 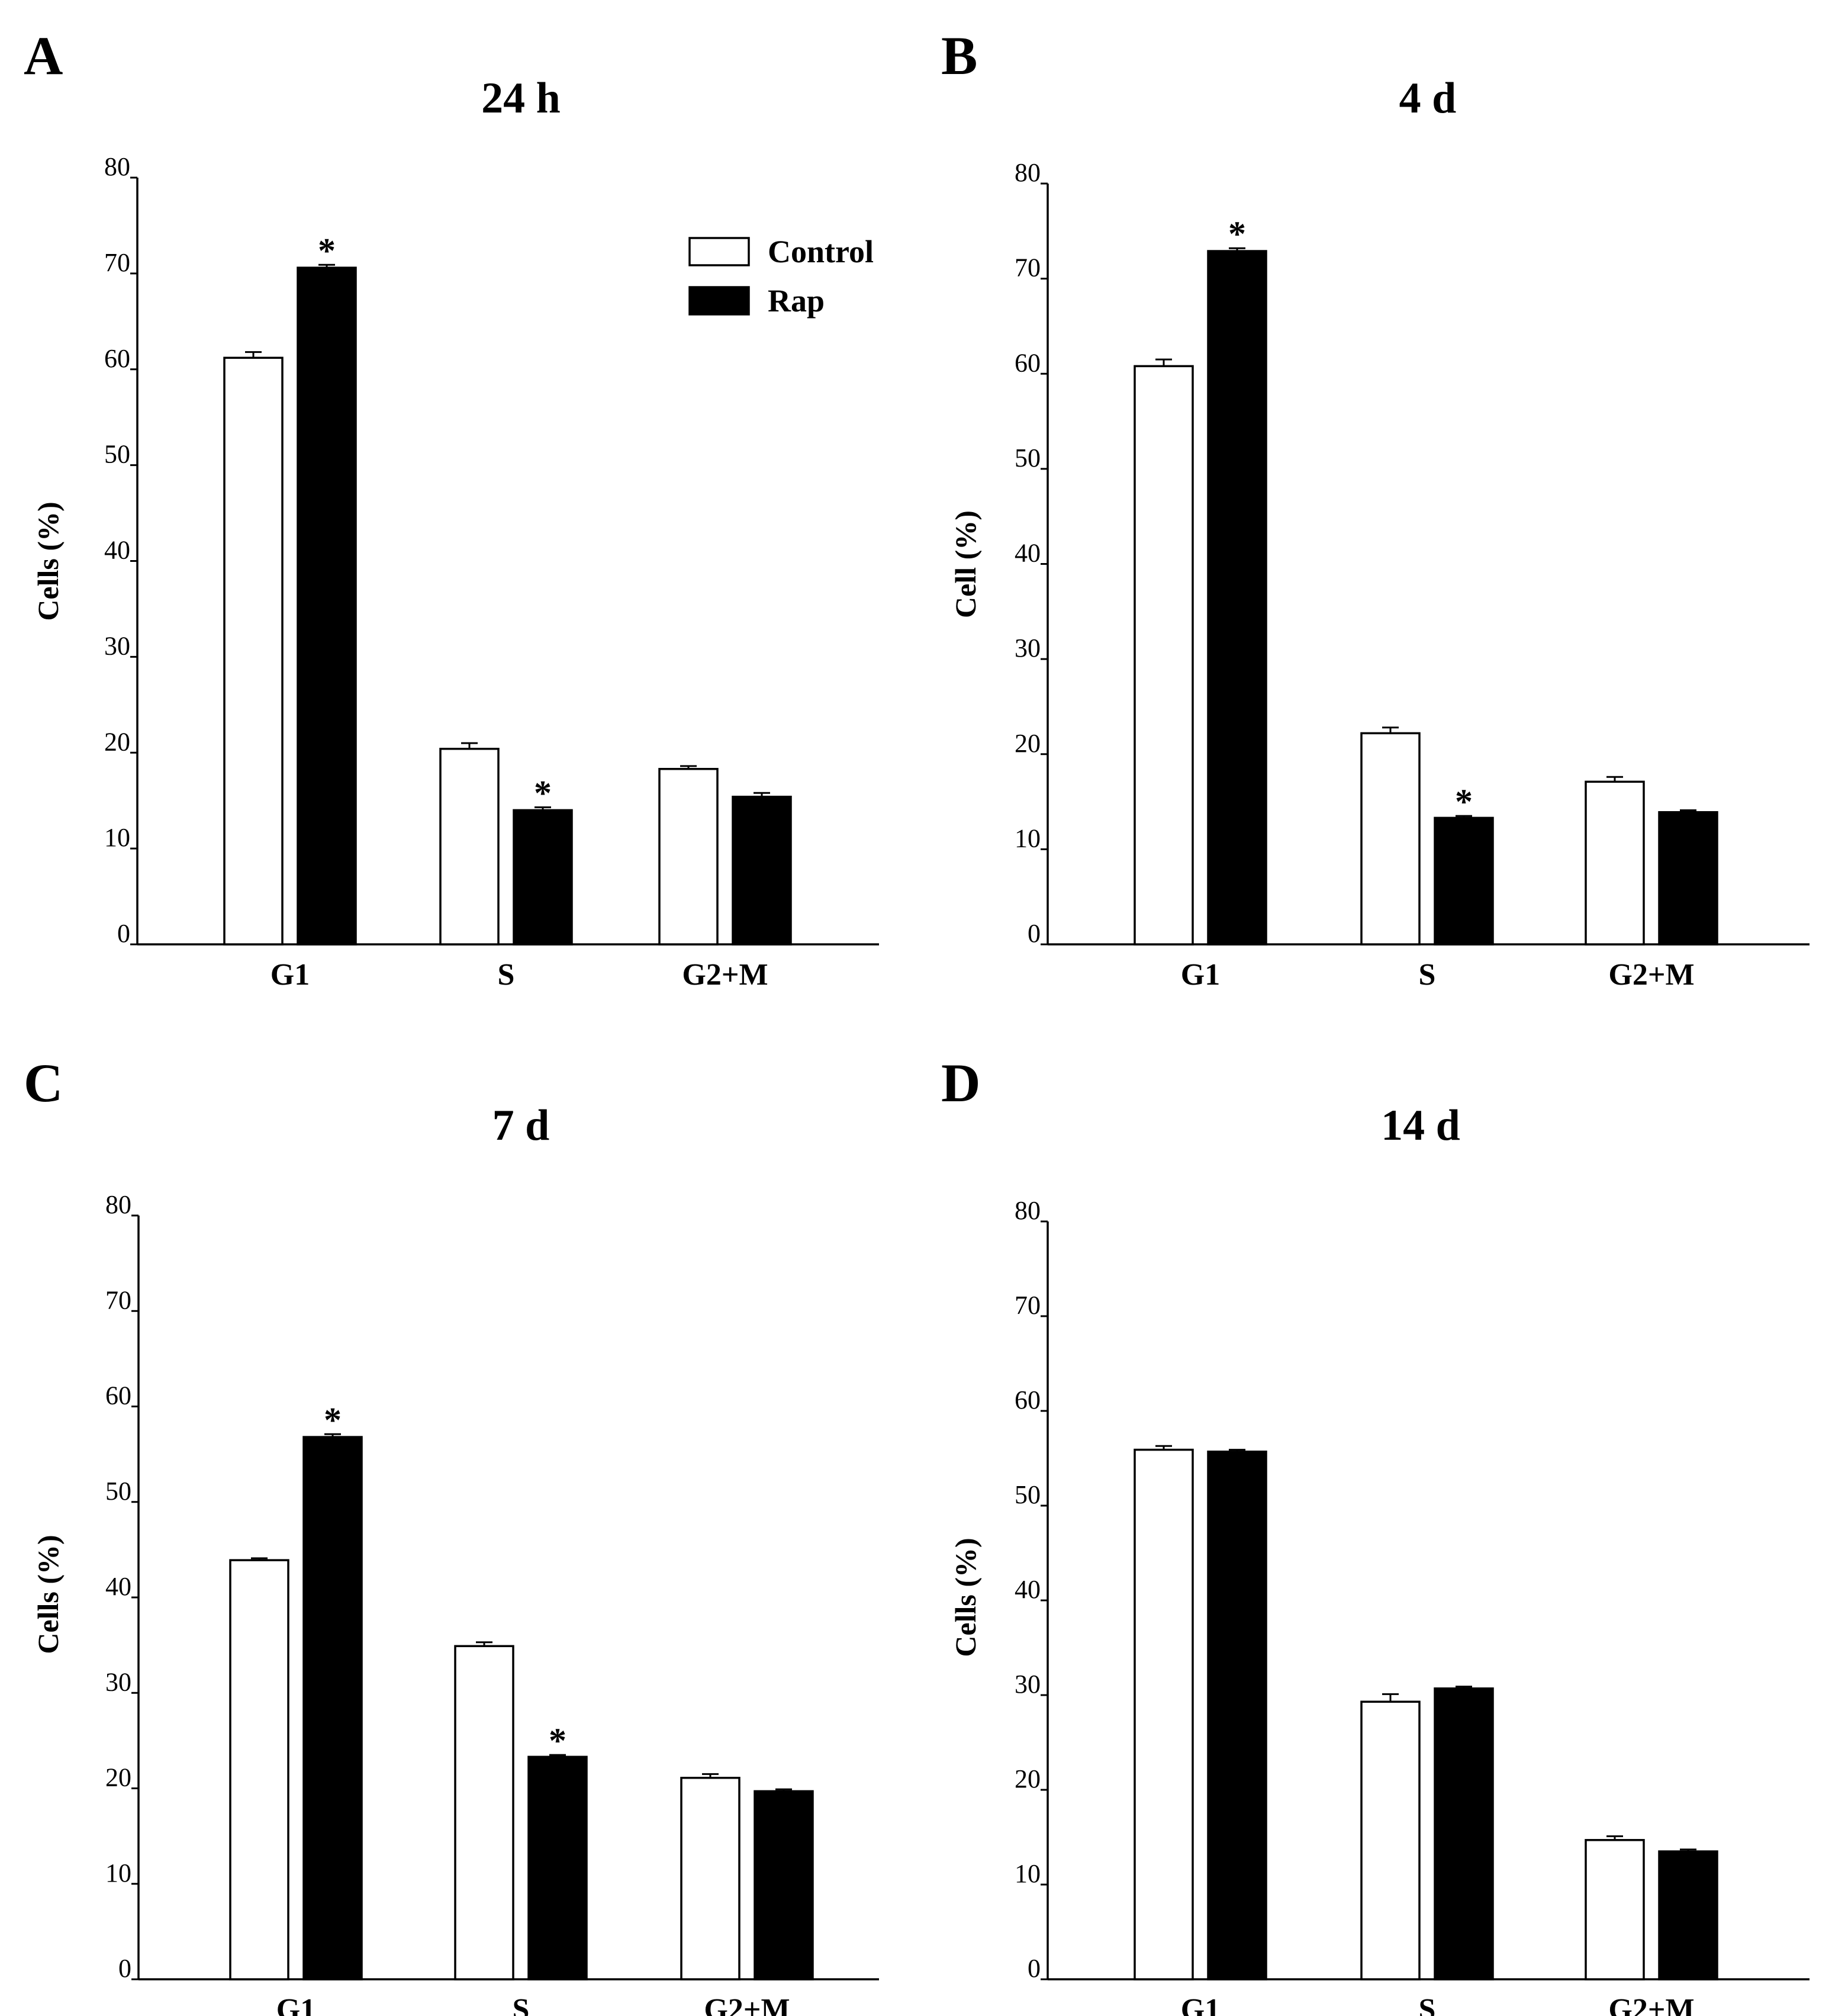 I want to click on panel-letter: D, so click(x=960, y=1083).